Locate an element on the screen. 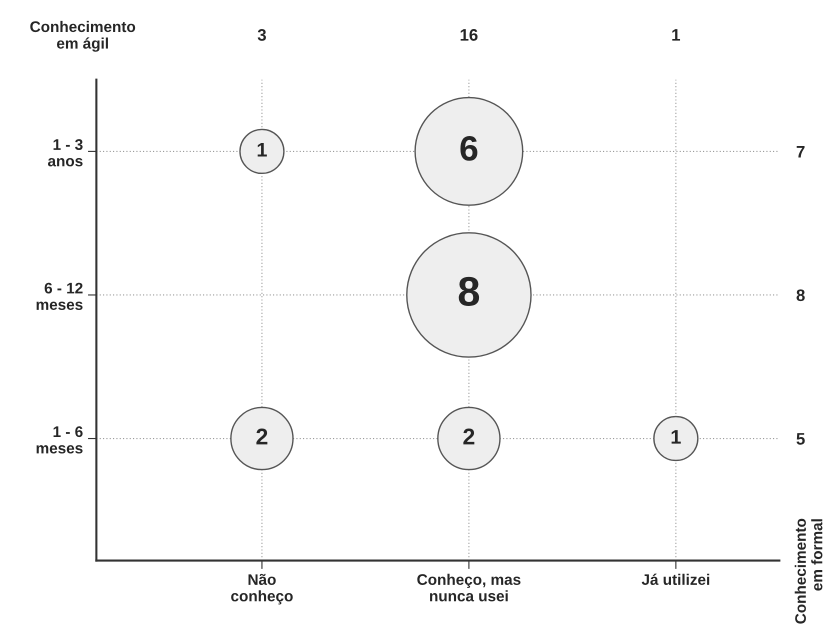 This screenshot has height=637, width=838. y2-axis-title: Conhecimento em formal is located at coordinates (808, 571).